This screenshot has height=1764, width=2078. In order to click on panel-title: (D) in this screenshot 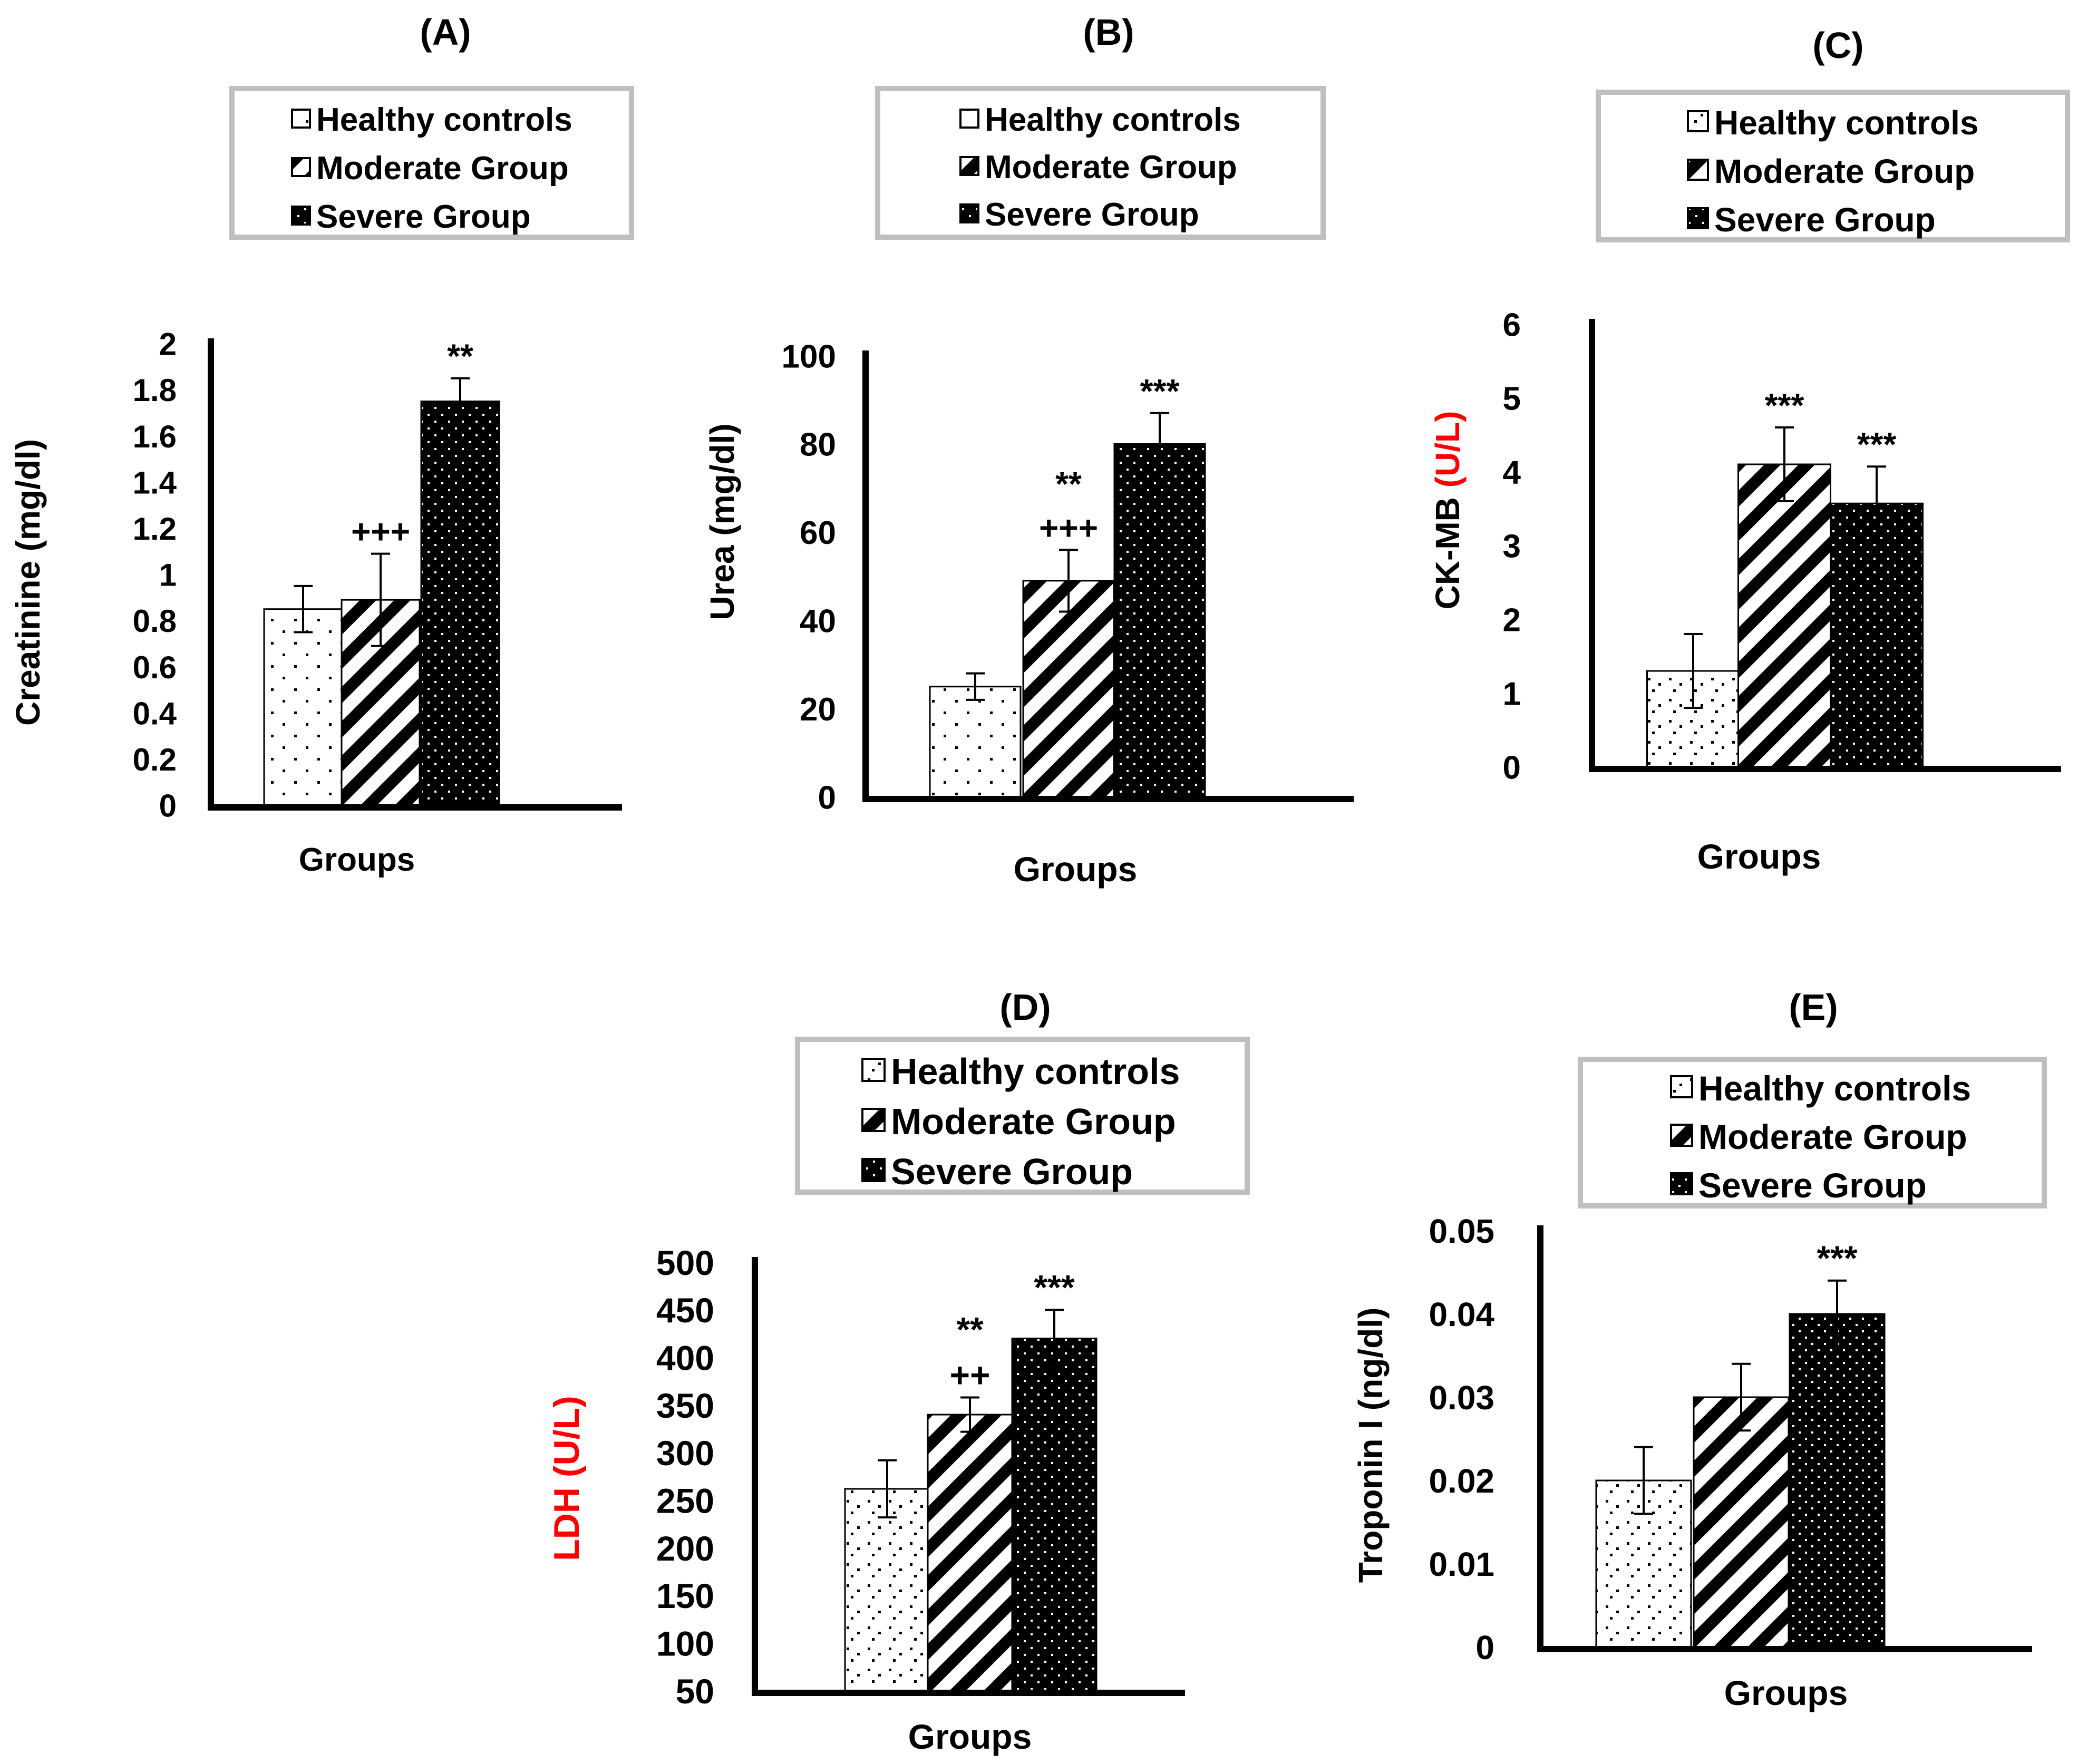, I will do `click(1025, 1007)`.